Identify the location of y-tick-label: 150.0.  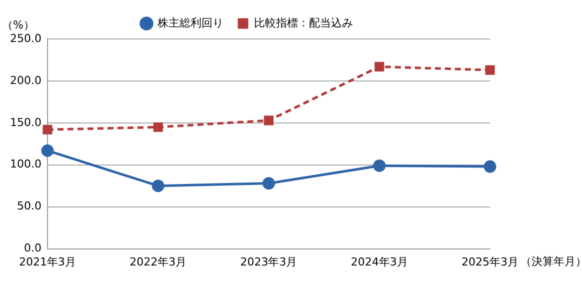
(26, 122).